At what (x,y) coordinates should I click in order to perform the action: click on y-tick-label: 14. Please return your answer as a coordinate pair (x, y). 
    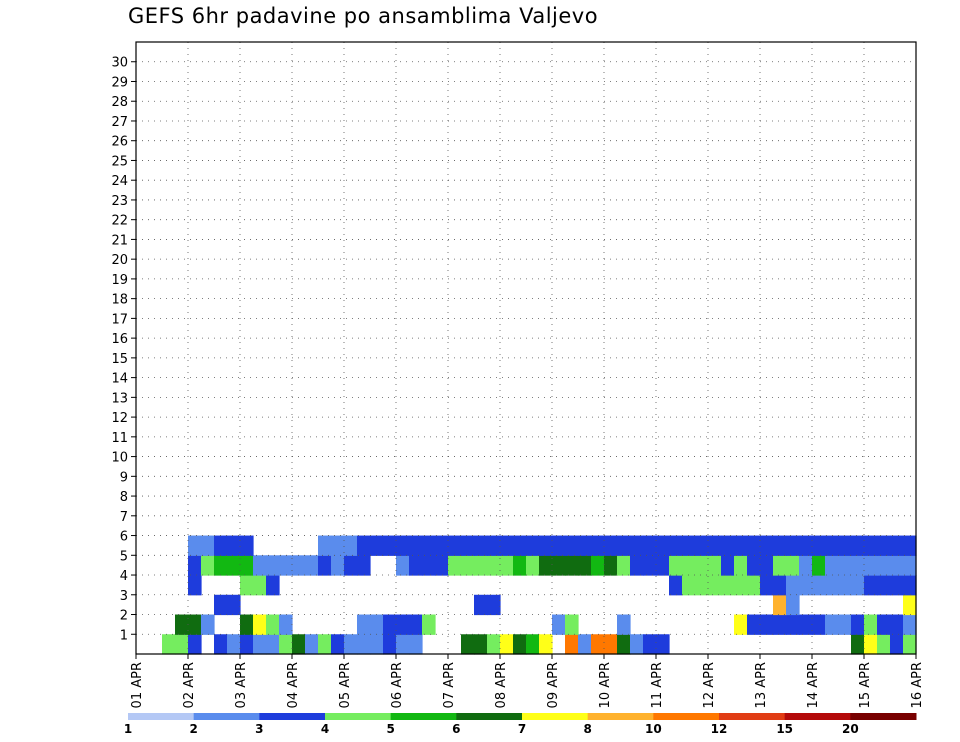
    Looking at the image, I should click on (119, 379).